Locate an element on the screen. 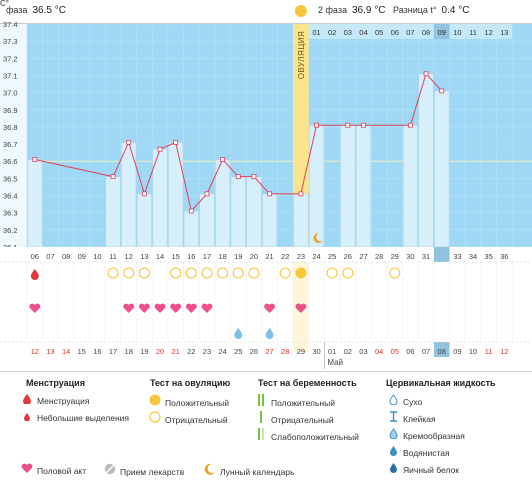 The width and height of the screenshot is (532, 485). top-day-label: 01 is located at coordinates (316, 32).